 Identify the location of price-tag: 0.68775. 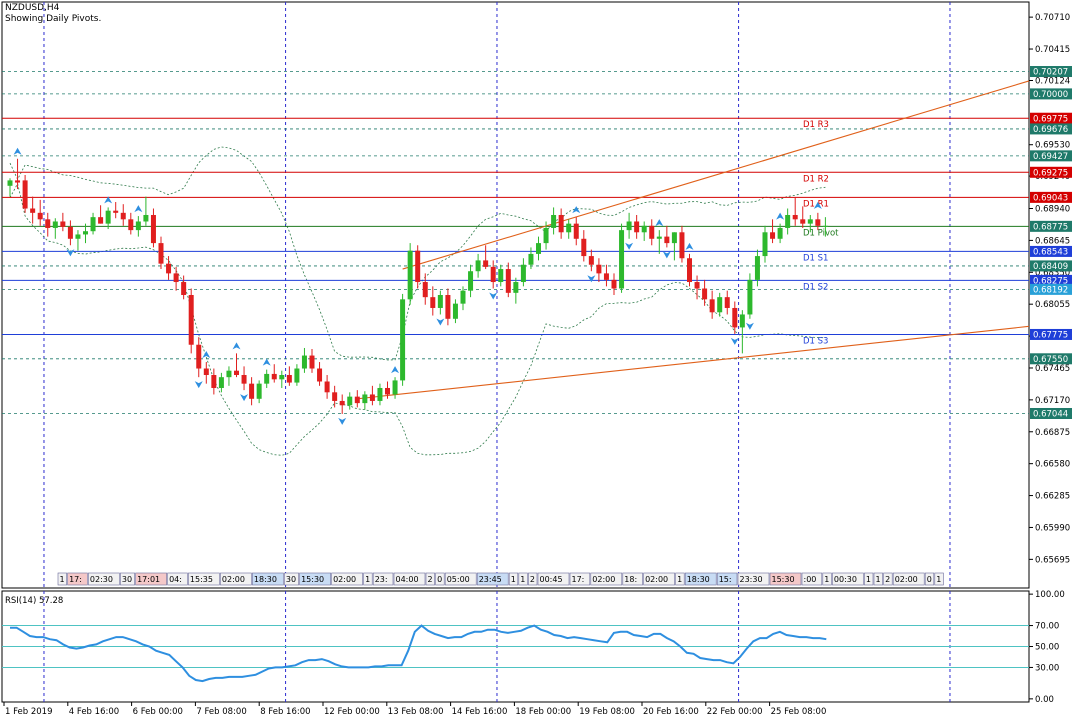
(1051, 226).